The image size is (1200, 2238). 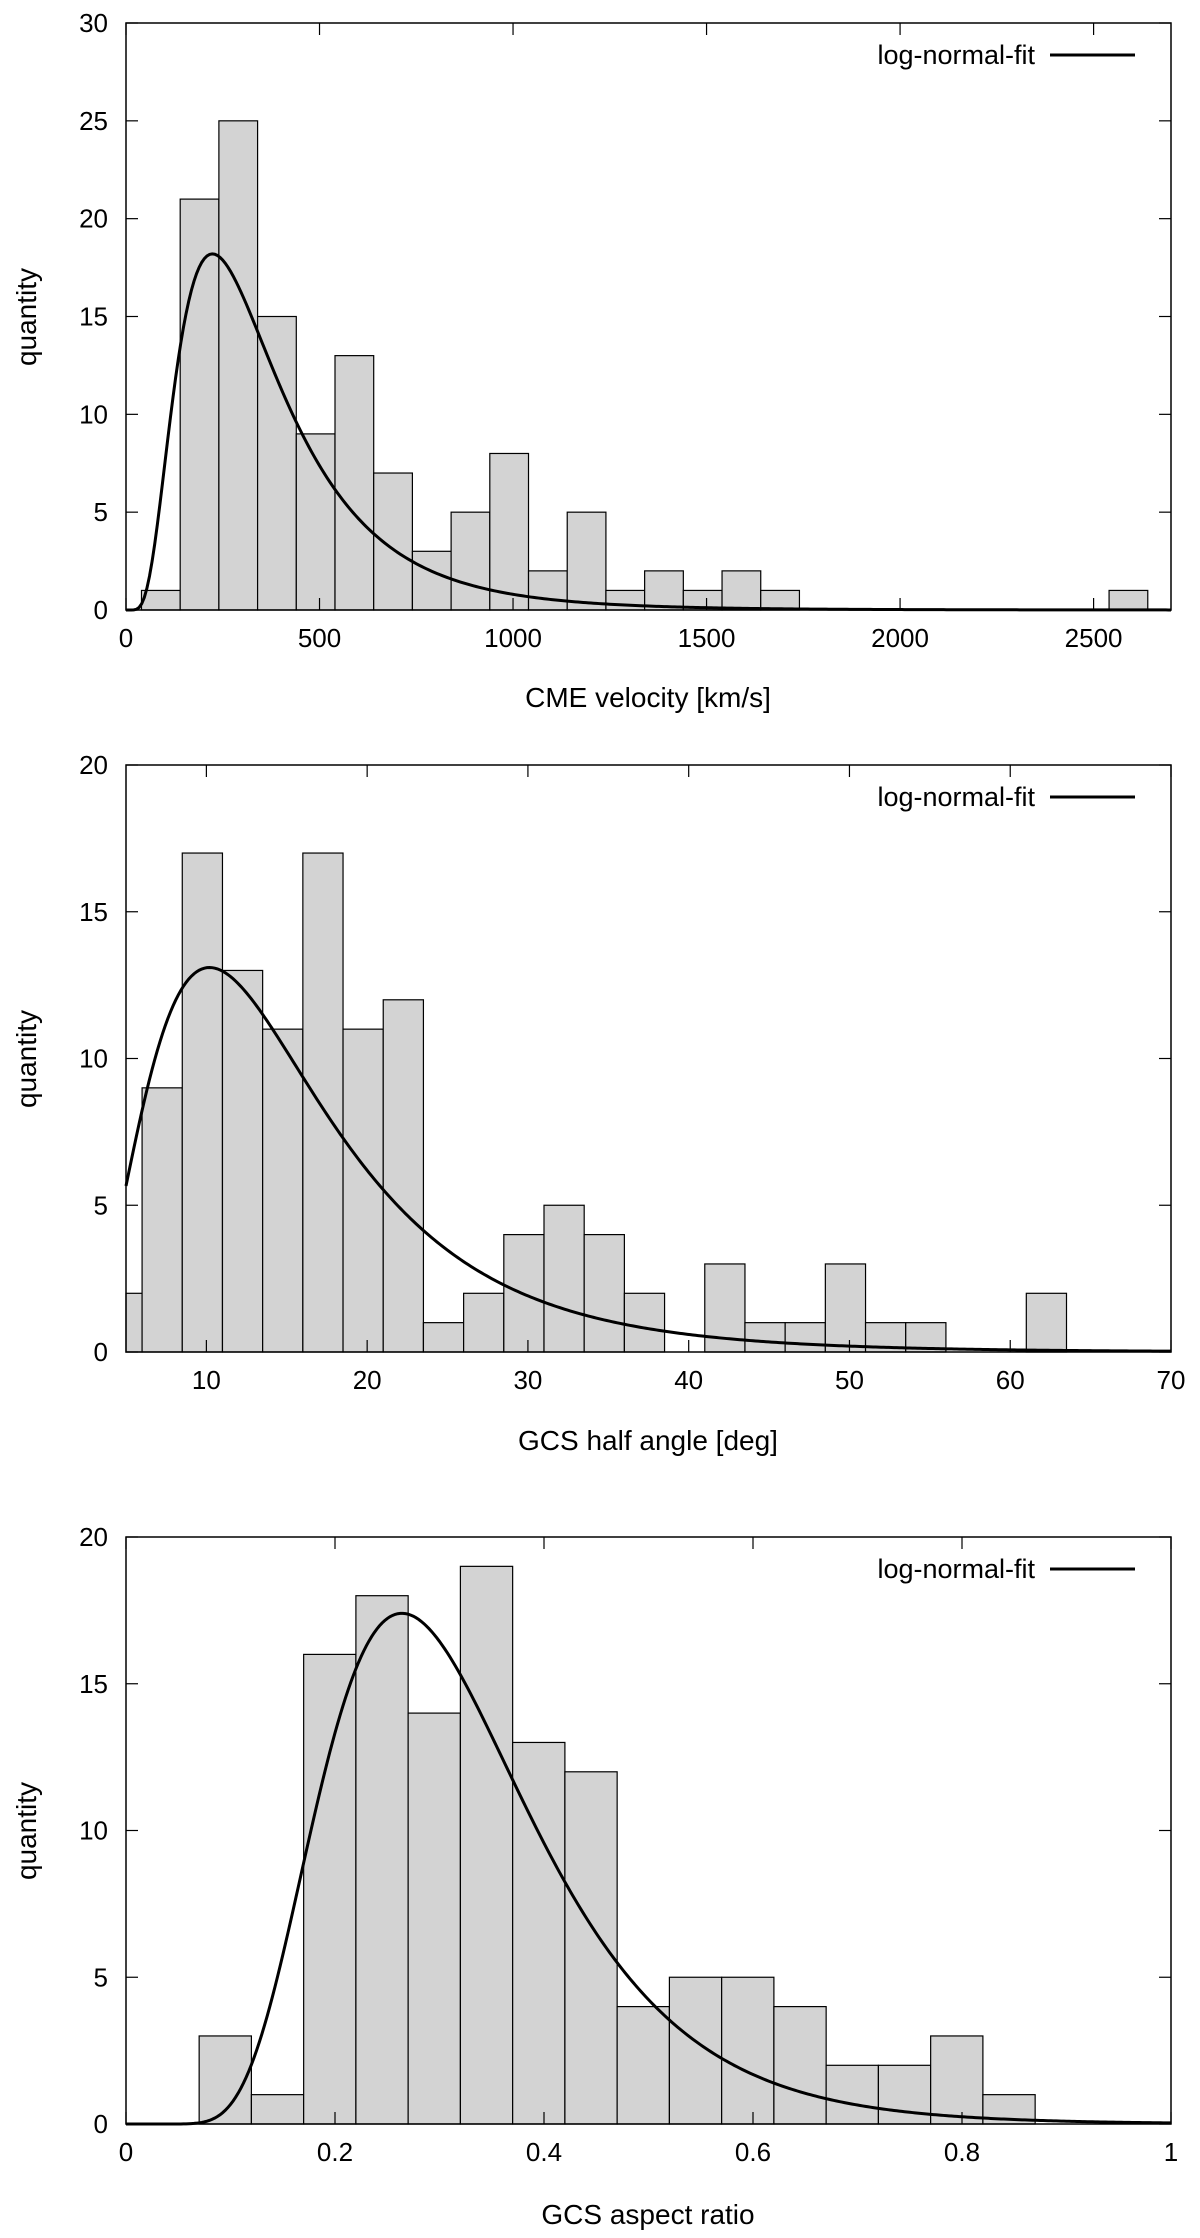 What do you see at coordinates (101, 512) in the screenshot?
I see `velocity-y-tick-label: 5` at bounding box center [101, 512].